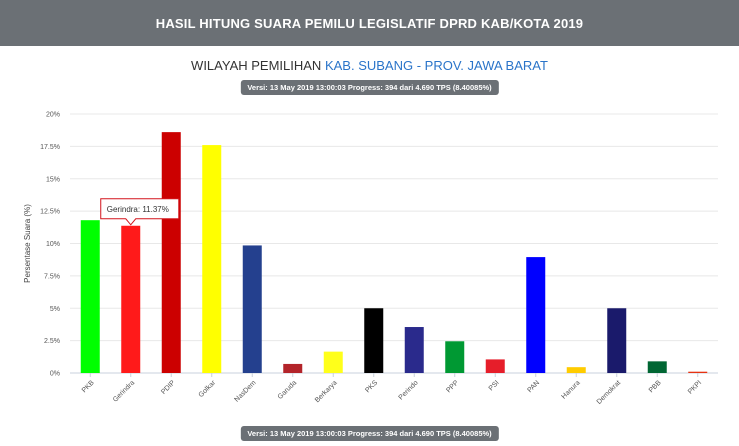 This screenshot has width=739, height=446. What do you see at coordinates (655, 386) in the screenshot?
I see `x-tick-label: PBB` at bounding box center [655, 386].